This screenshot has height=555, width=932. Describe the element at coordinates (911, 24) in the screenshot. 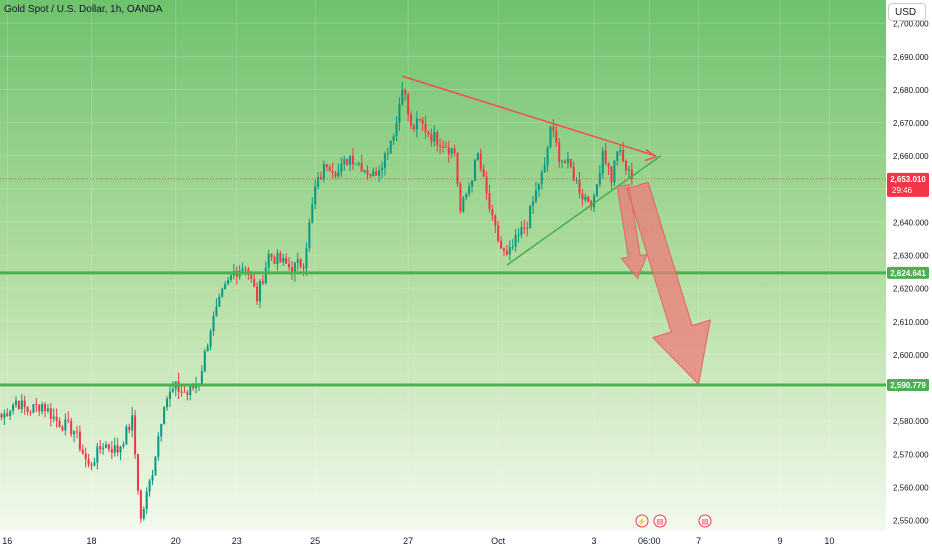

I see `price-axis-label: 2,700.000` at that location.